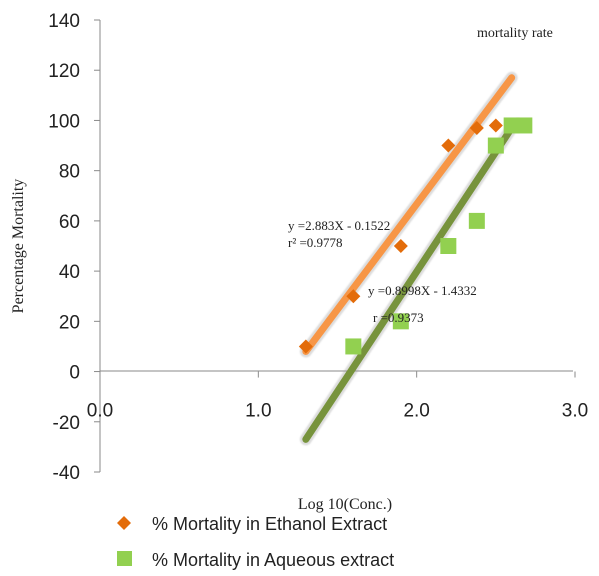 This screenshot has width=599, height=576. What do you see at coordinates (422, 304) in the screenshot?
I see `annotation-aqueous: y =0.8998X - 1.4332 r =0.9373` at bounding box center [422, 304].